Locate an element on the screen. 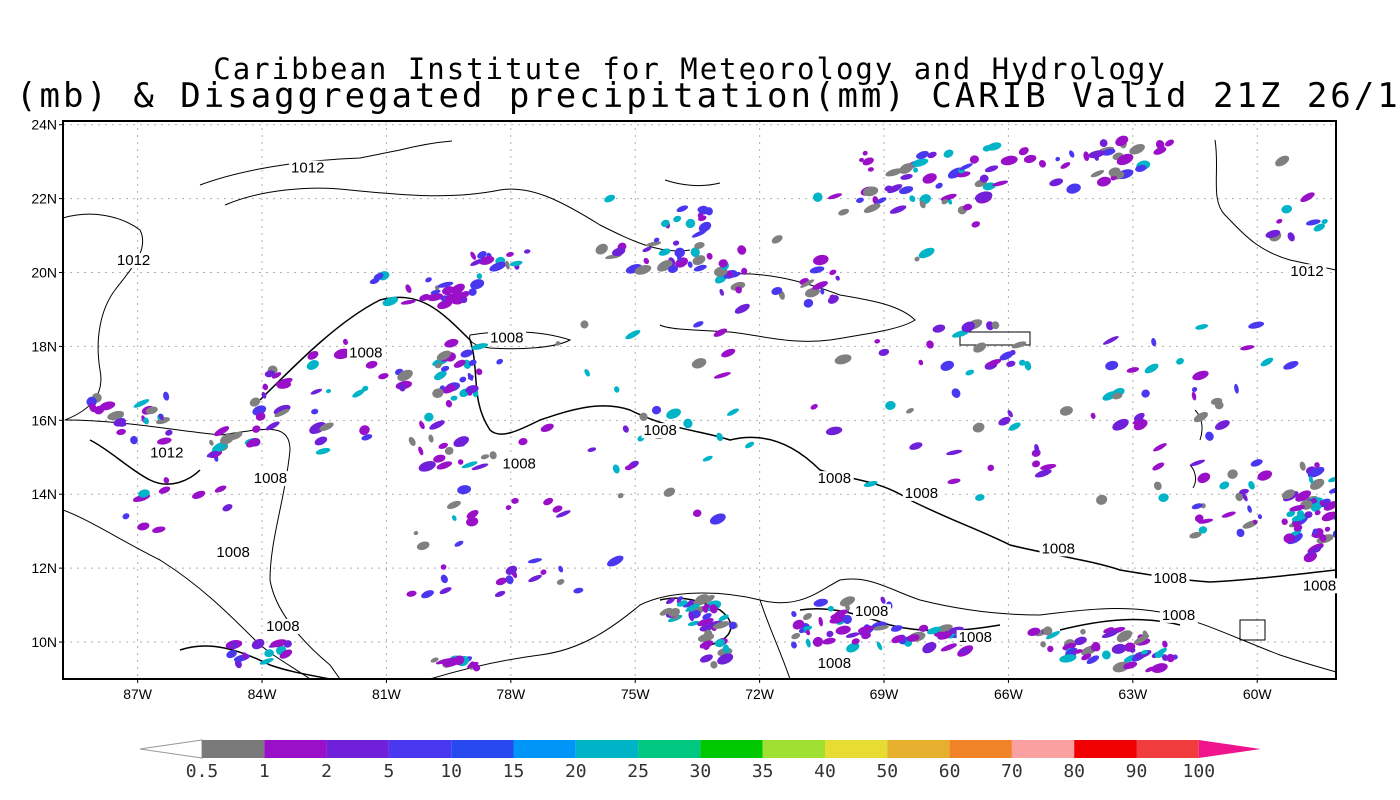  colorbar-label: 100 is located at coordinates (1199, 771).